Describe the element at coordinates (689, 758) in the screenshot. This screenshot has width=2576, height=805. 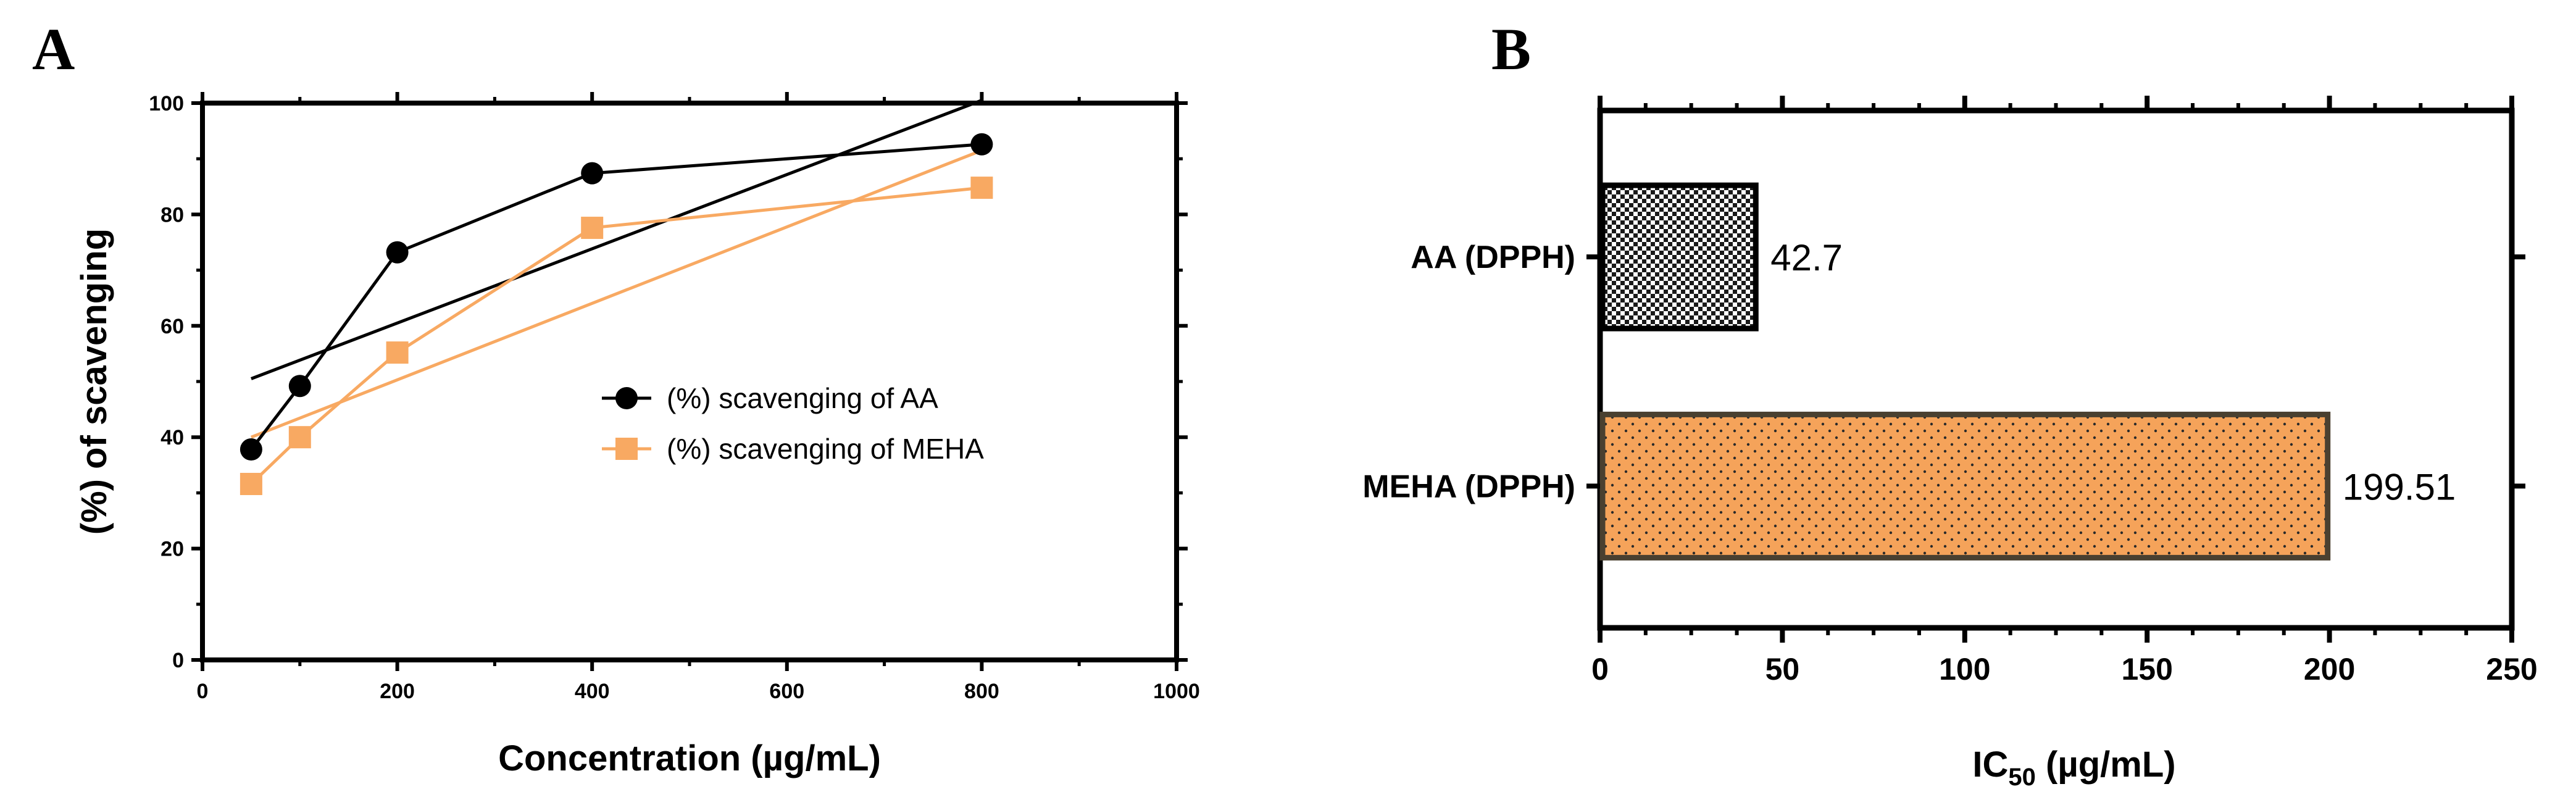
I see `panel-a-x-axis-title: Concentration (µg/mL)` at that location.